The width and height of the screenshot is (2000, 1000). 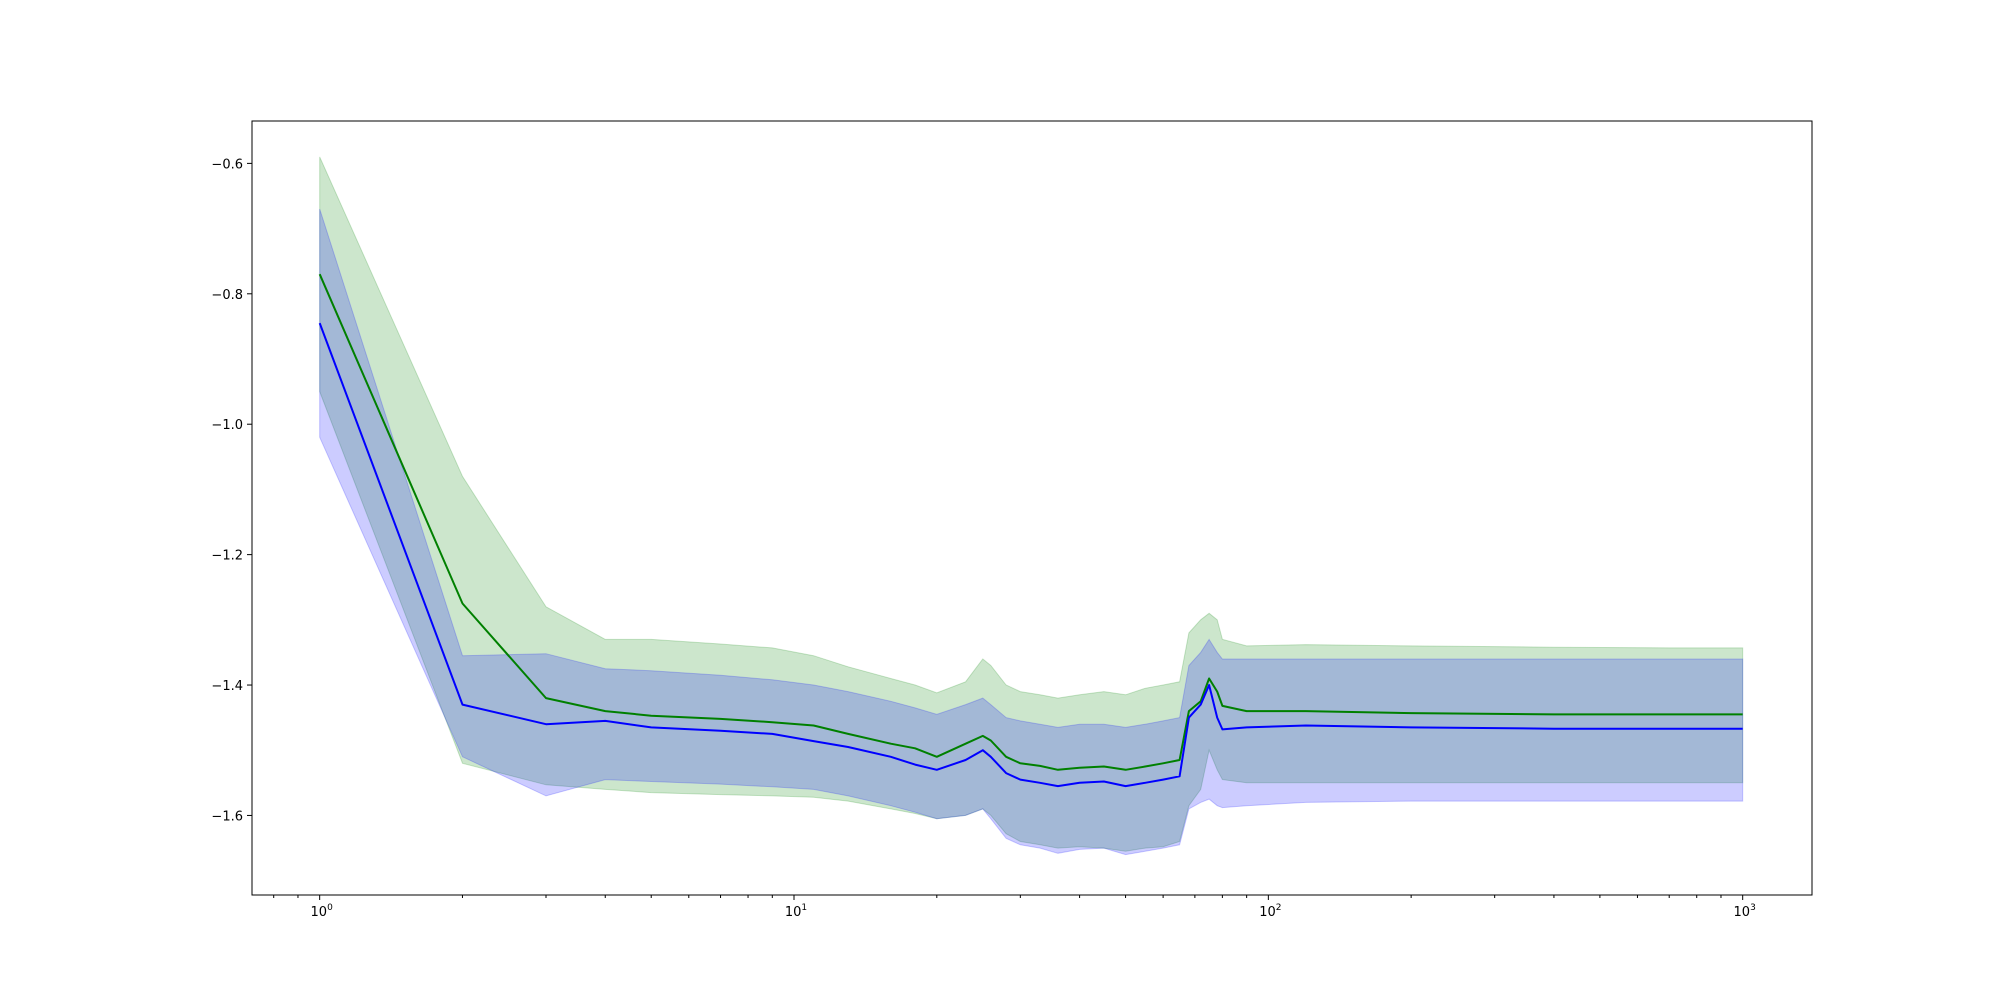 I want to click on y-tick-label: −1.0, so click(x=227, y=425).